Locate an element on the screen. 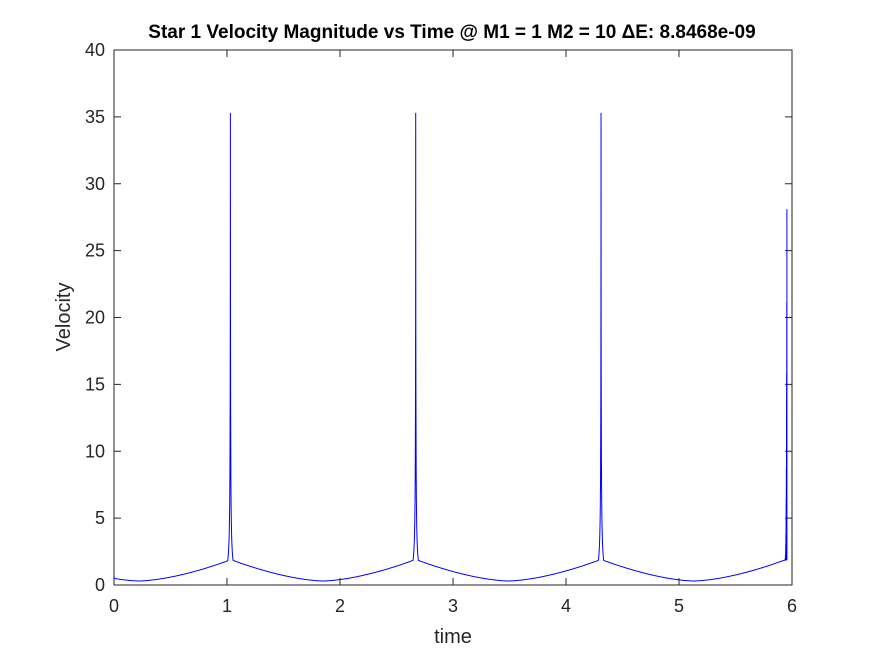 The height and width of the screenshot is (656, 875). x-tick-label: 4 is located at coordinates (566, 606).